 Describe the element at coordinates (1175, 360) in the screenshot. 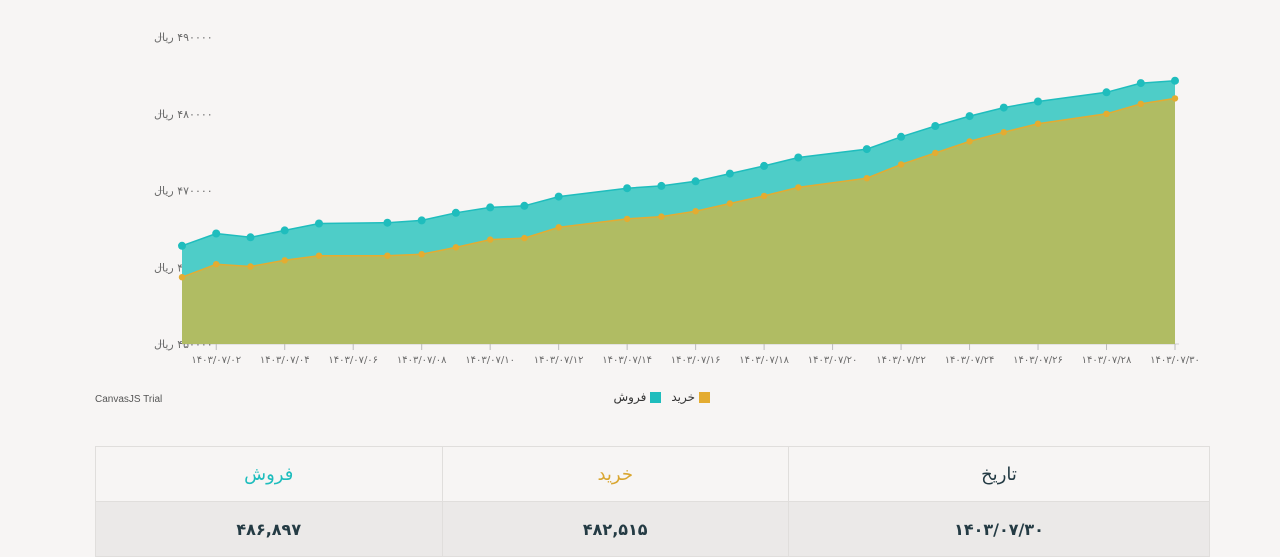

I see `x-tick-label: ۱۴۰۳/۰۷/۳۰` at that location.